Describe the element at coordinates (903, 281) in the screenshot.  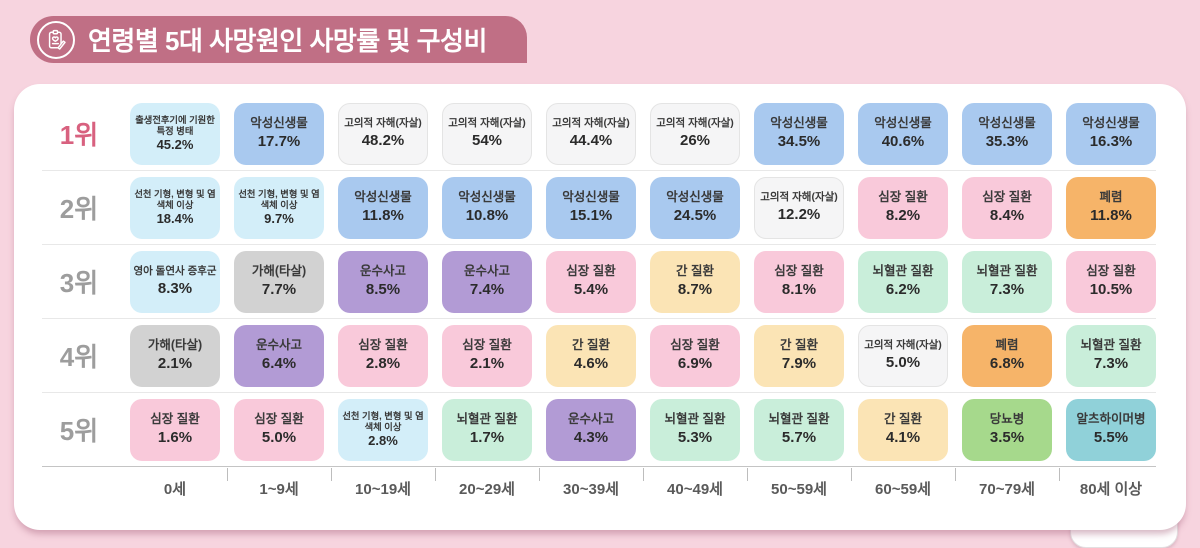
I see `cause-cell: 뇌혈관 질환 6.2%` at that location.